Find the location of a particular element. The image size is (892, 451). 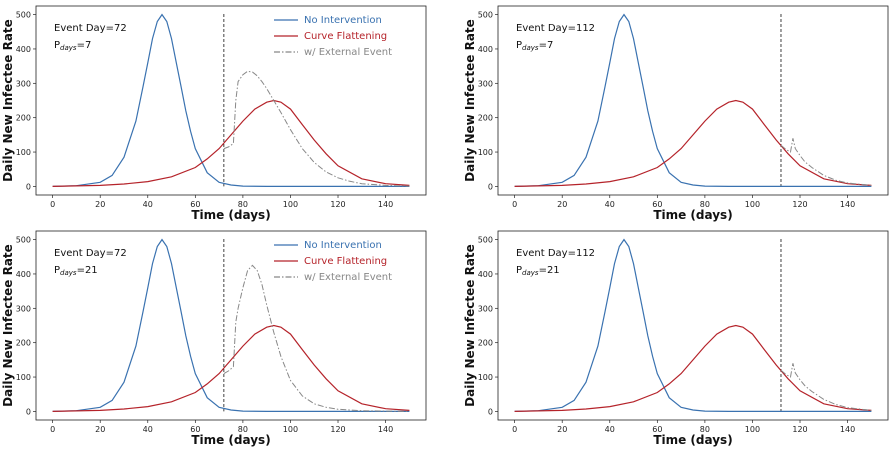

p-days-annotation: Pdays=21 is located at coordinates (76, 271).